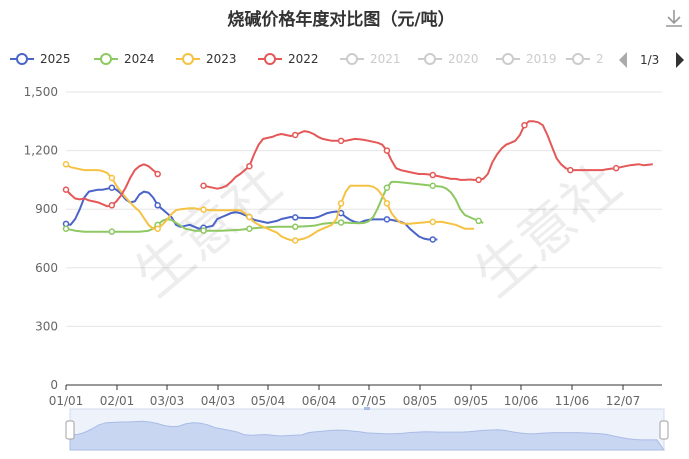 This screenshot has height=459, width=689. Describe the element at coordinates (508, 59) in the screenshot. I see `legend-marker-2019` at that location.